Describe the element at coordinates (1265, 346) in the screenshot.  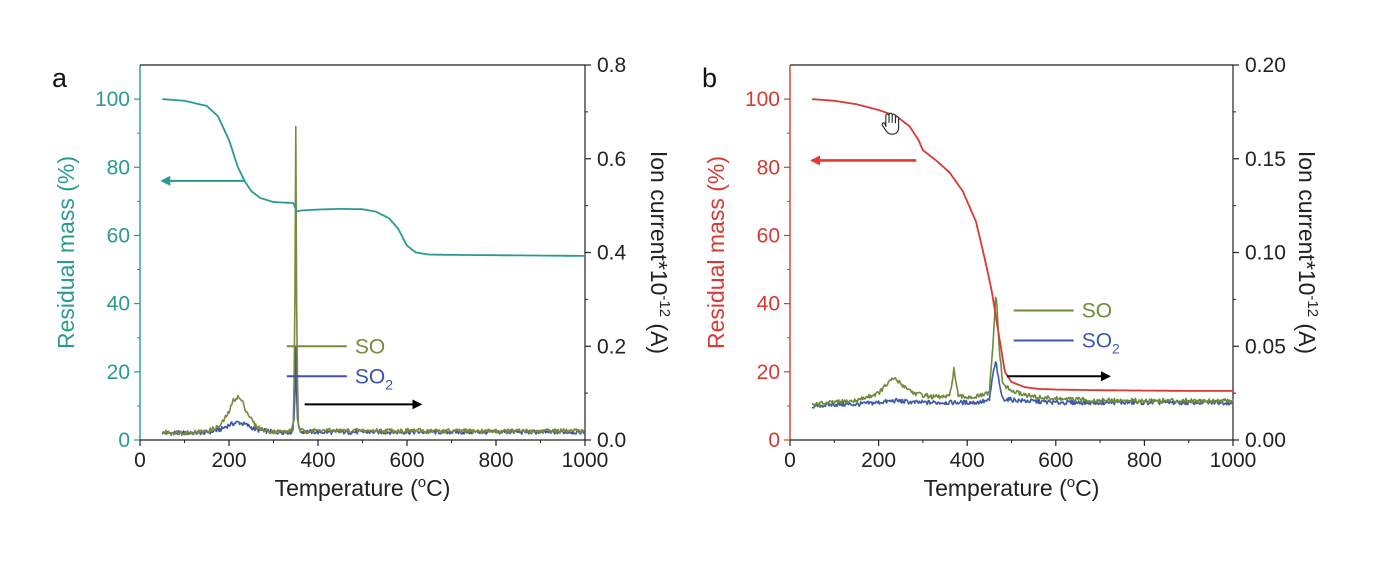
I see `y-tick-label-right: 0.05` at that location.